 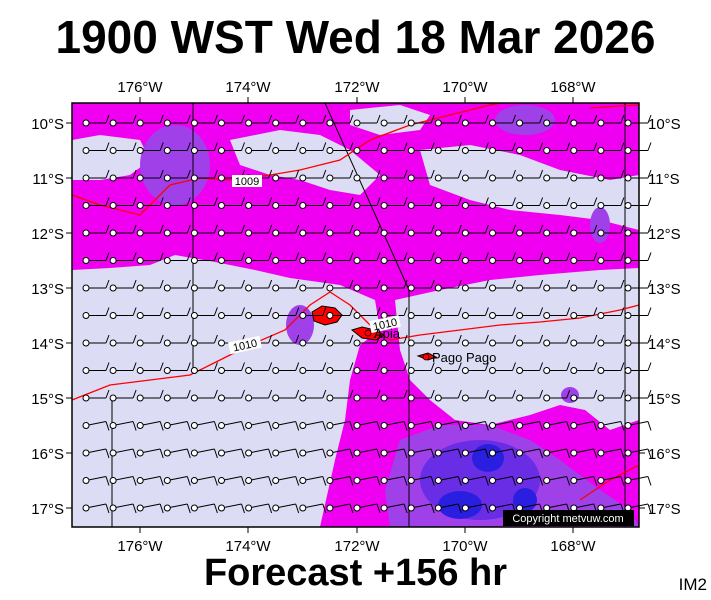 I want to click on svg-text: 1010, so click(x=245, y=346).